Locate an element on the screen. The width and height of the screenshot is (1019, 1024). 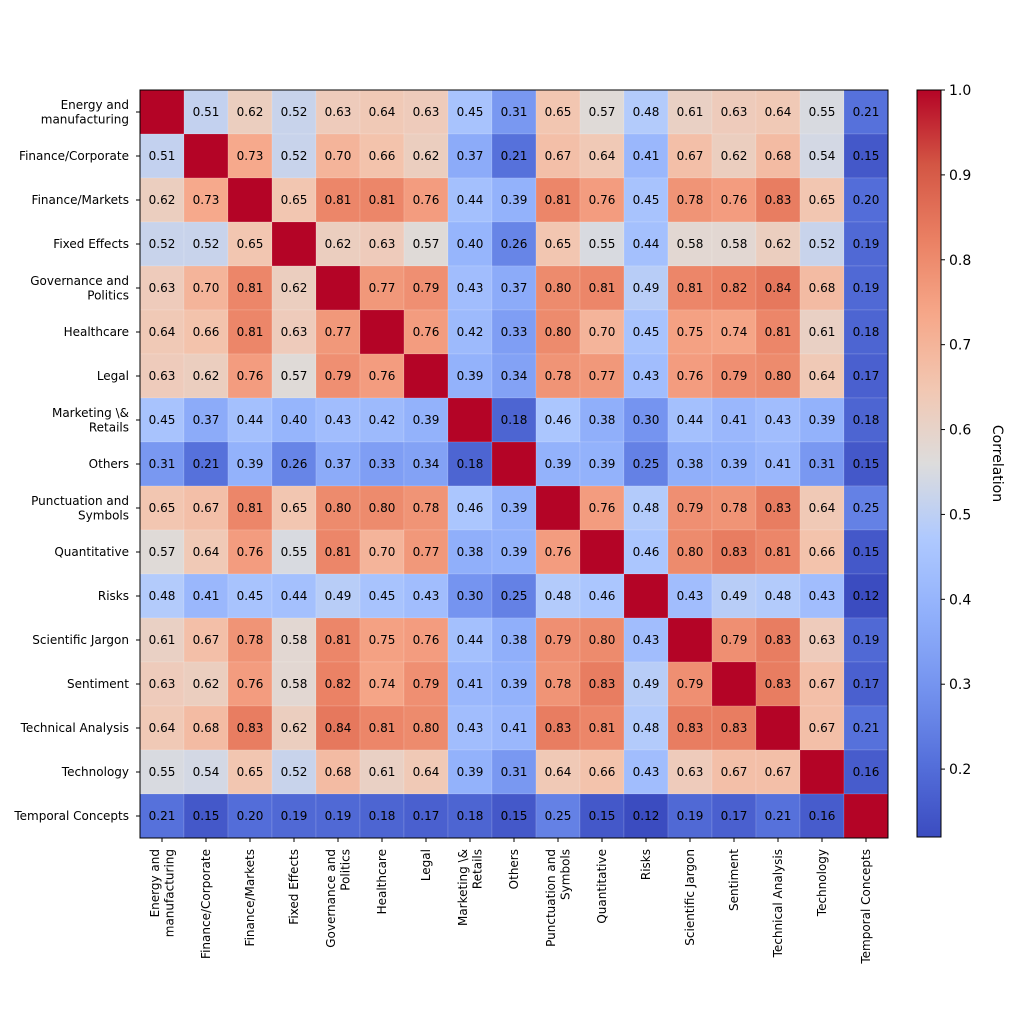
row-label: Sentiment is located at coordinates (98, 684).